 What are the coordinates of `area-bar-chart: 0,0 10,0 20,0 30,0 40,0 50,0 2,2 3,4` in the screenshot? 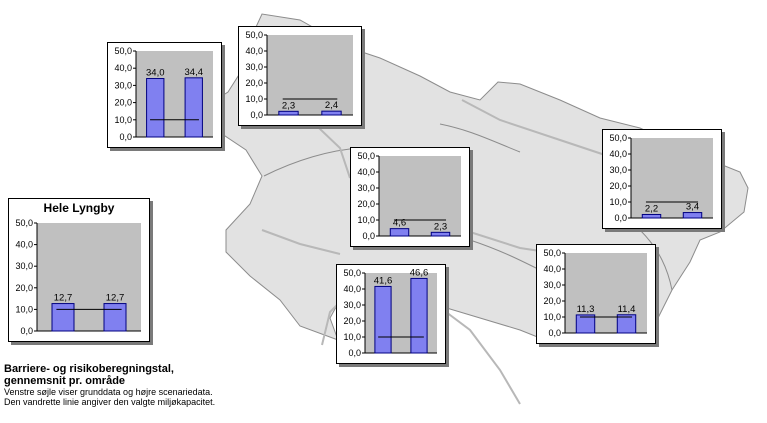 It's located at (661, 178).